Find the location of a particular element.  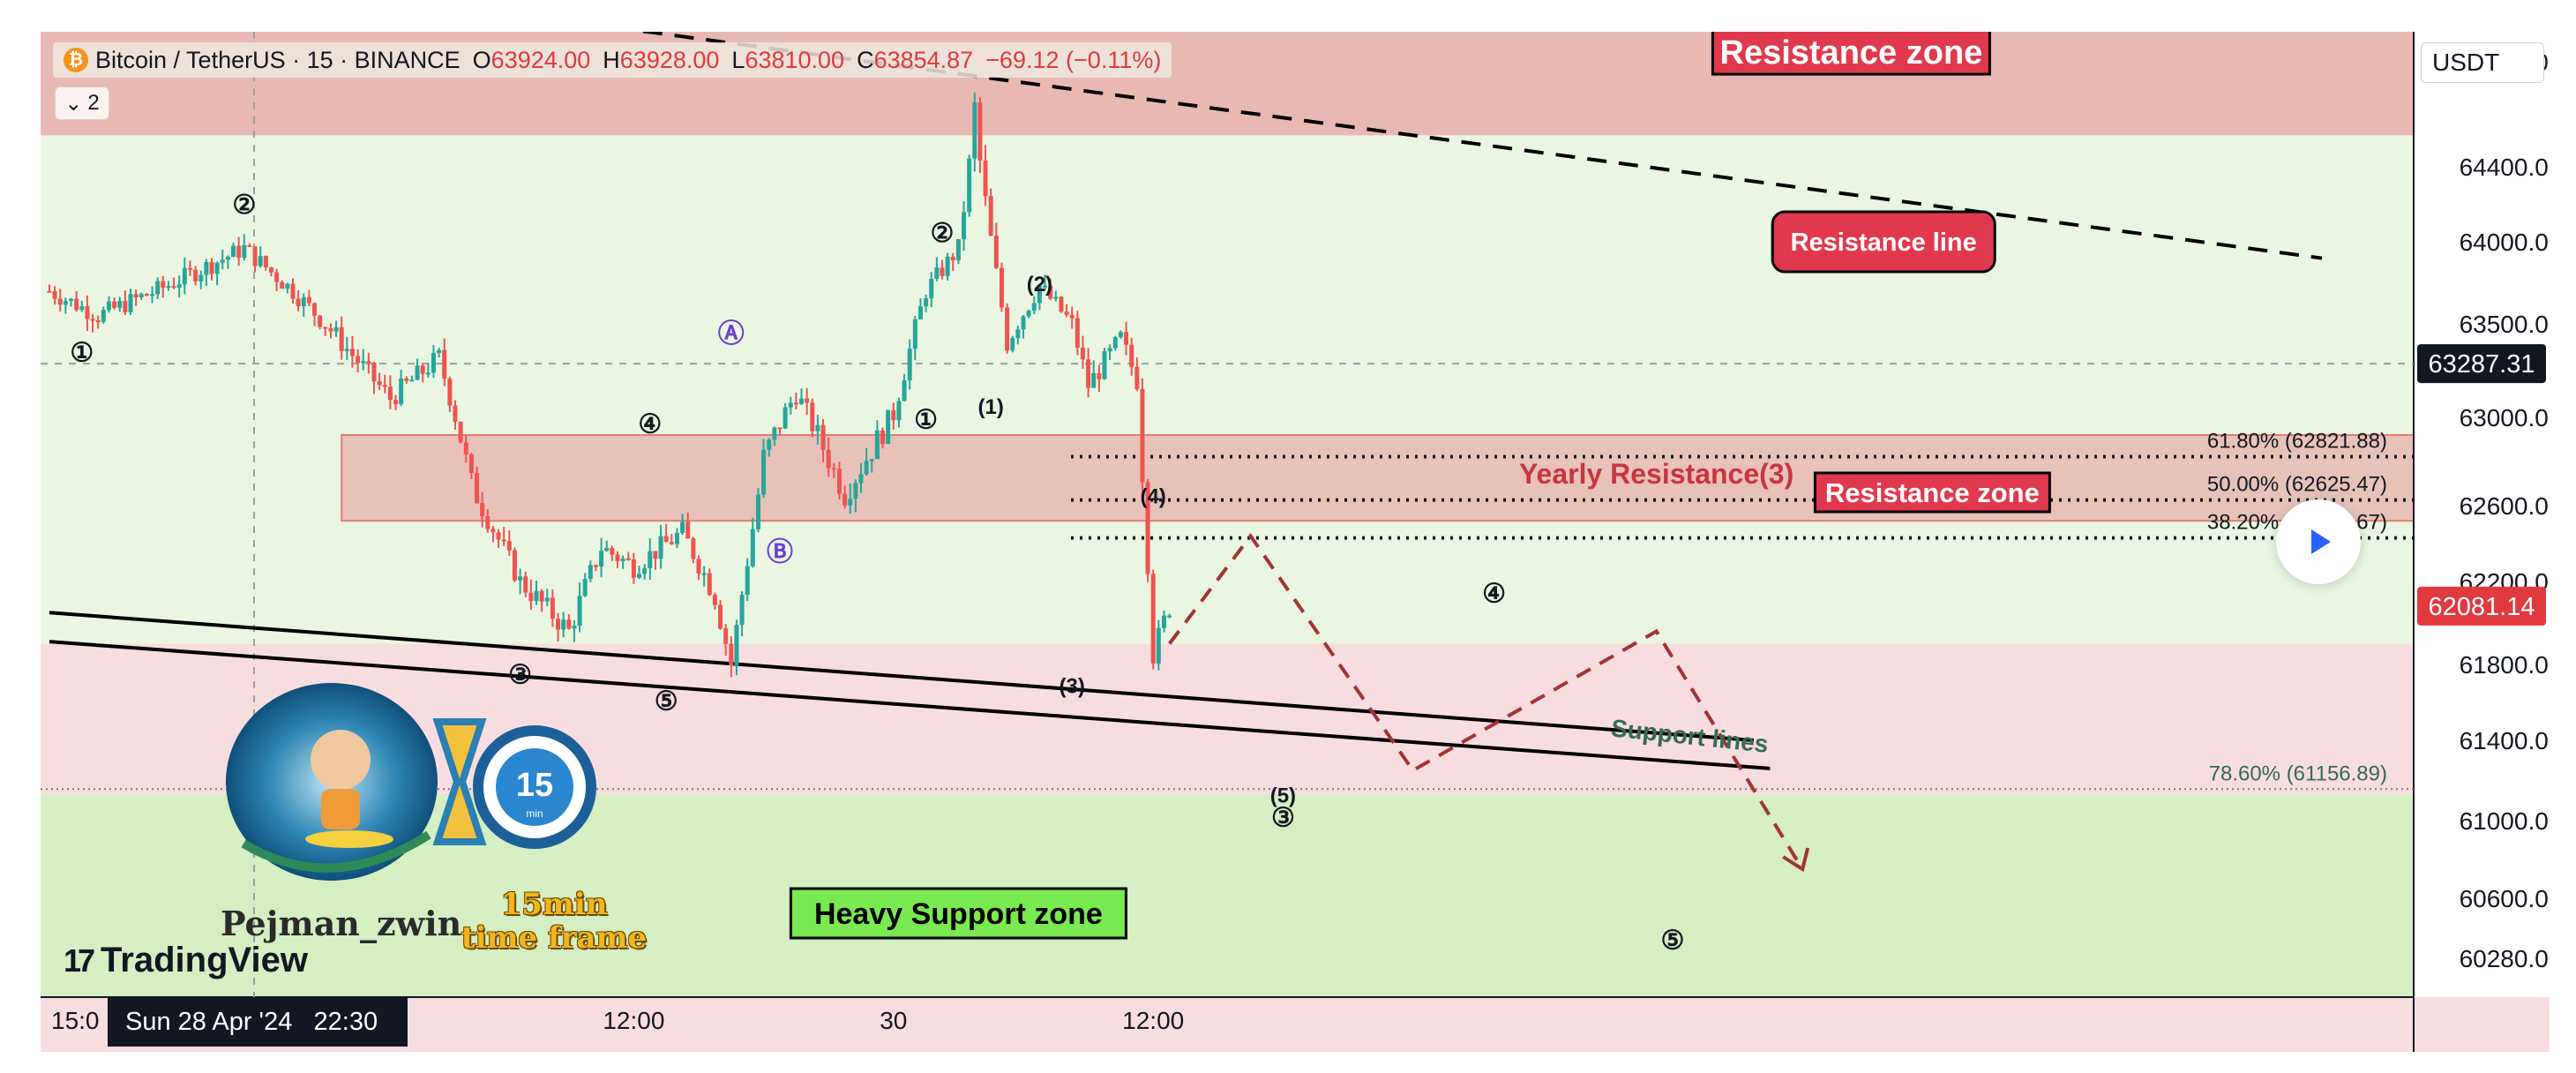

price-badge-label-crosshair_price: 63287.31 is located at coordinates (2482, 364).